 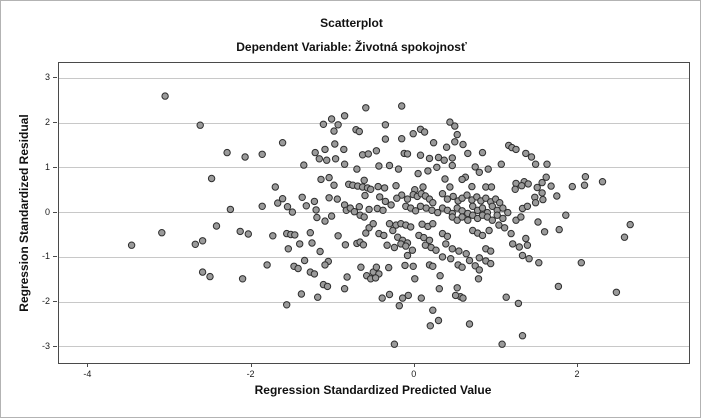 What do you see at coordinates (47, 166) in the screenshot?
I see `y-tick-label: 1` at bounding box center [47, 166].